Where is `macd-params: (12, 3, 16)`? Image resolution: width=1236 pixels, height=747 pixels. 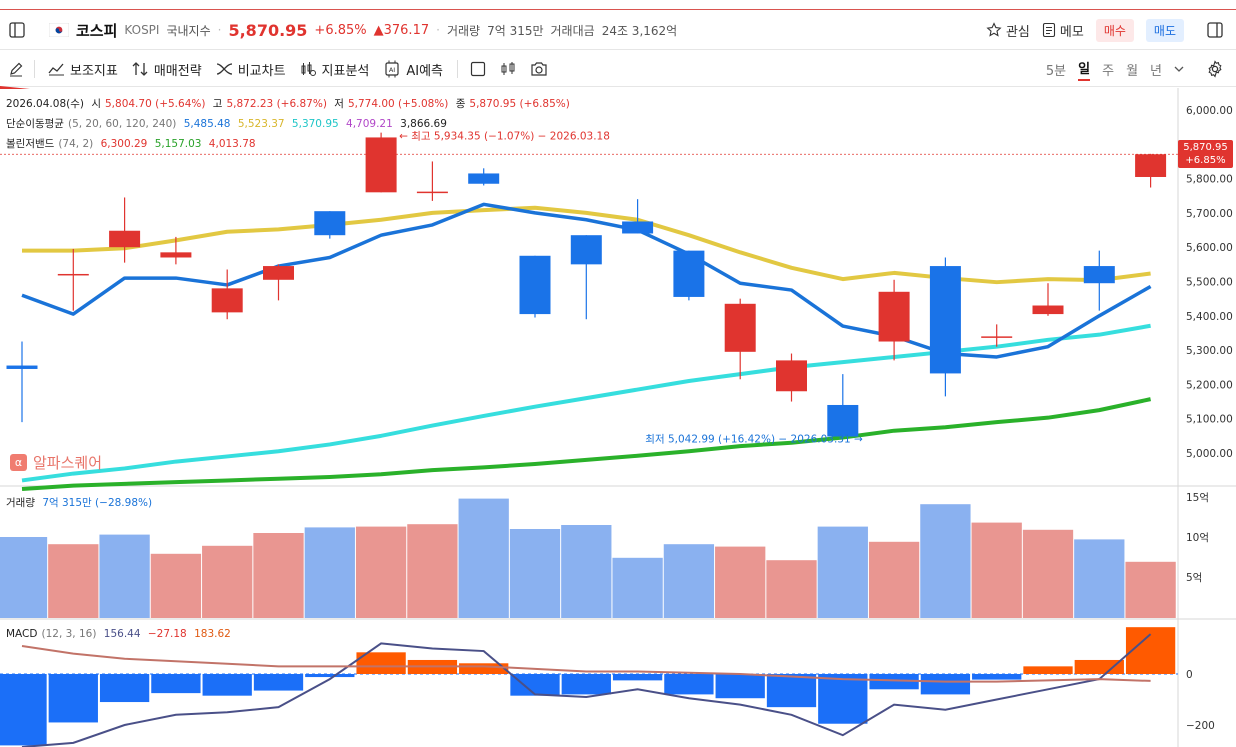
macd-params: (12, 3, 16) is located at coordinates (69, 634).